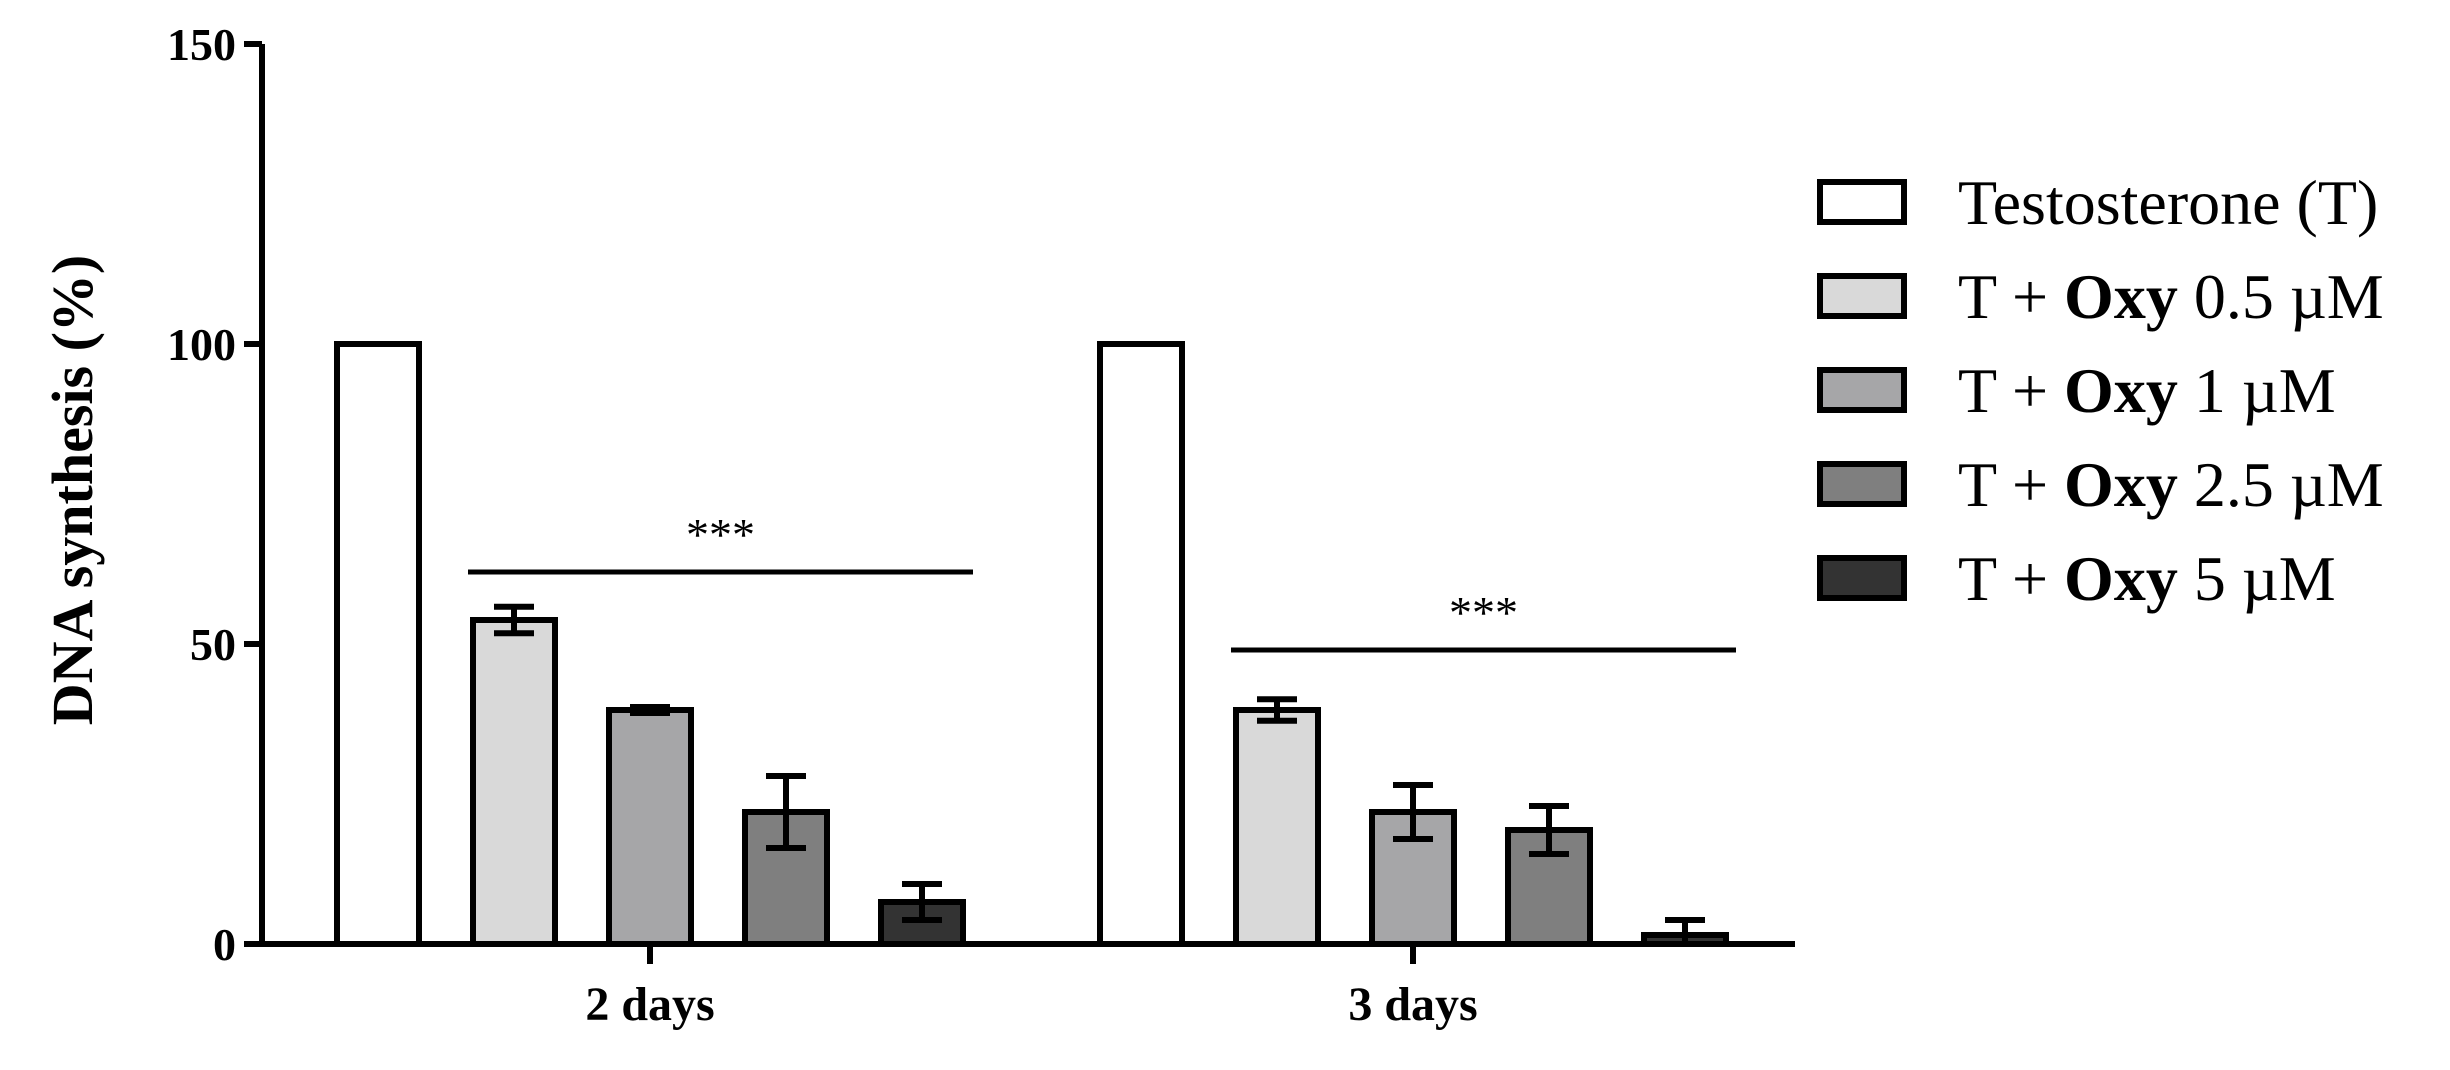 The width and height of the screenshot is (2450, 1070). I want to click on x-tick-label-2: 3 days, so click(1412, 1004).